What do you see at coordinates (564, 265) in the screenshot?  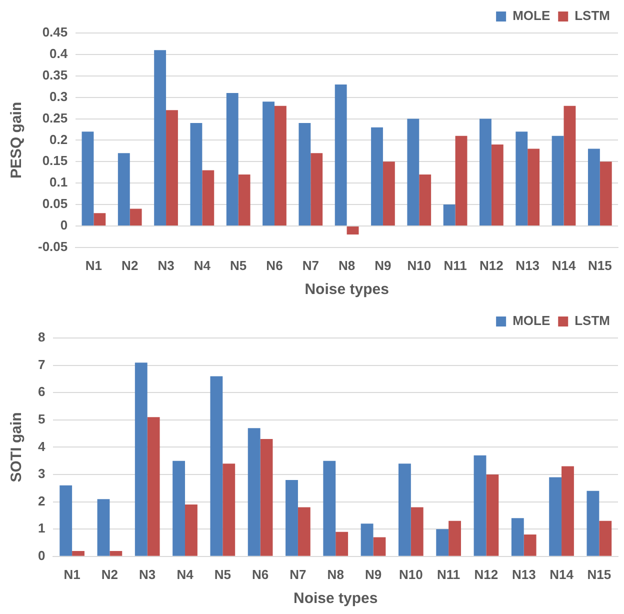 I see `x-tick-label: N14` at bounding box center [564, 265].